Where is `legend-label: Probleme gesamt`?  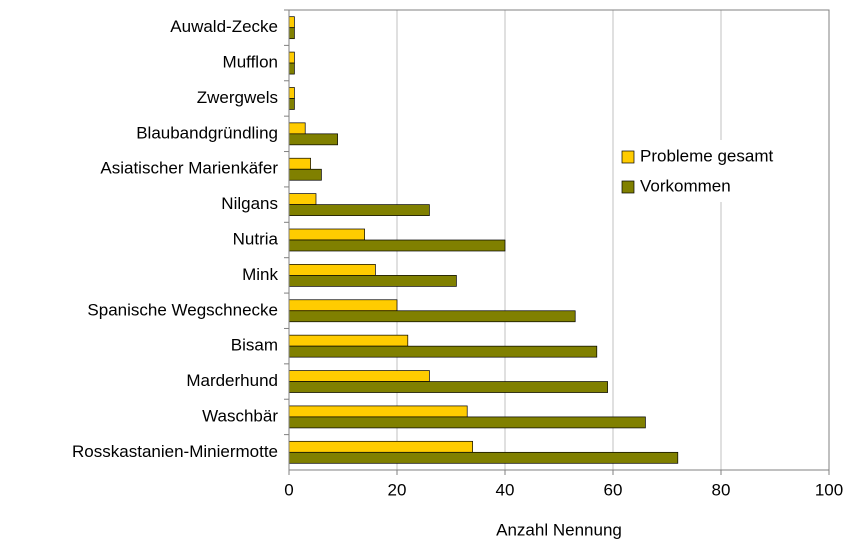 legend-label: Probleme gesamt is located at coordinates (707, 155).